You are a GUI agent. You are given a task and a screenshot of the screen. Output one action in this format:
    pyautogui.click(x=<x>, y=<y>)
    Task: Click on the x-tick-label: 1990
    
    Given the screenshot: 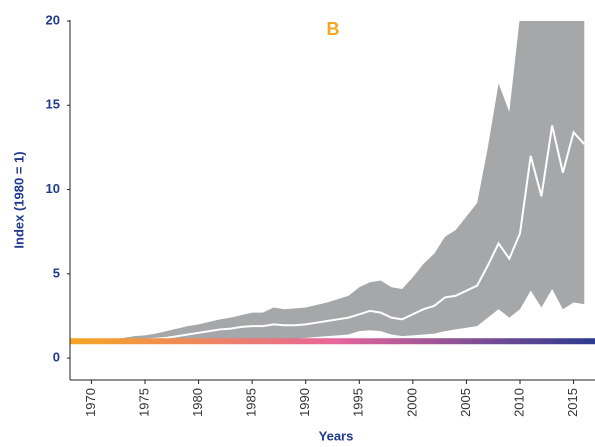 What is the action you would take?
    pyautogui.click(x=304, y=402)
    